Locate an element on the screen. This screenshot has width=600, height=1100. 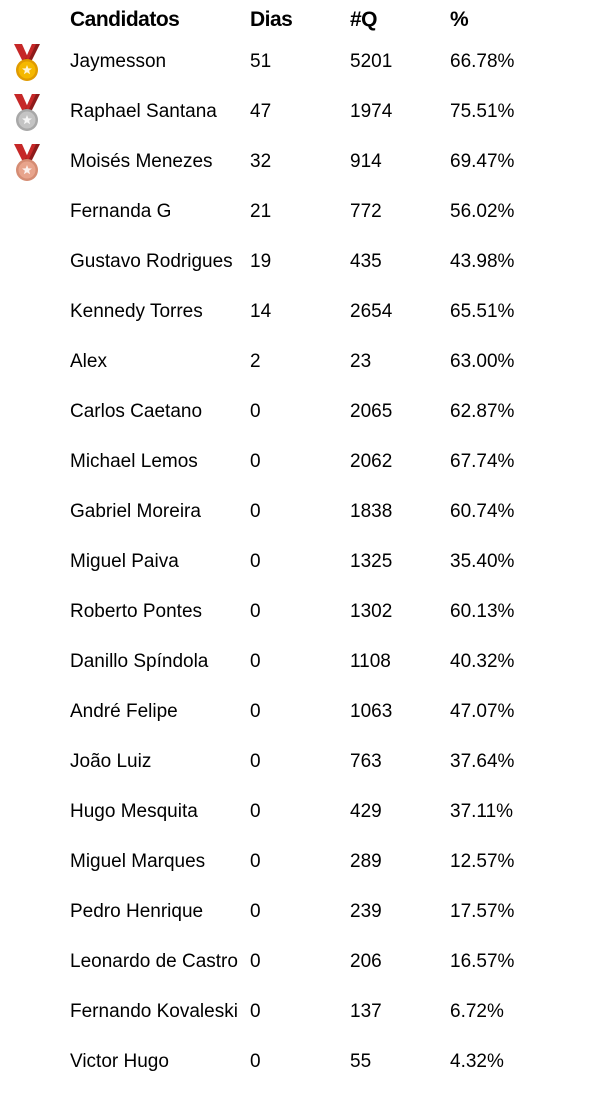
percent-value: 69.47% is located at coordinates (482, 161).